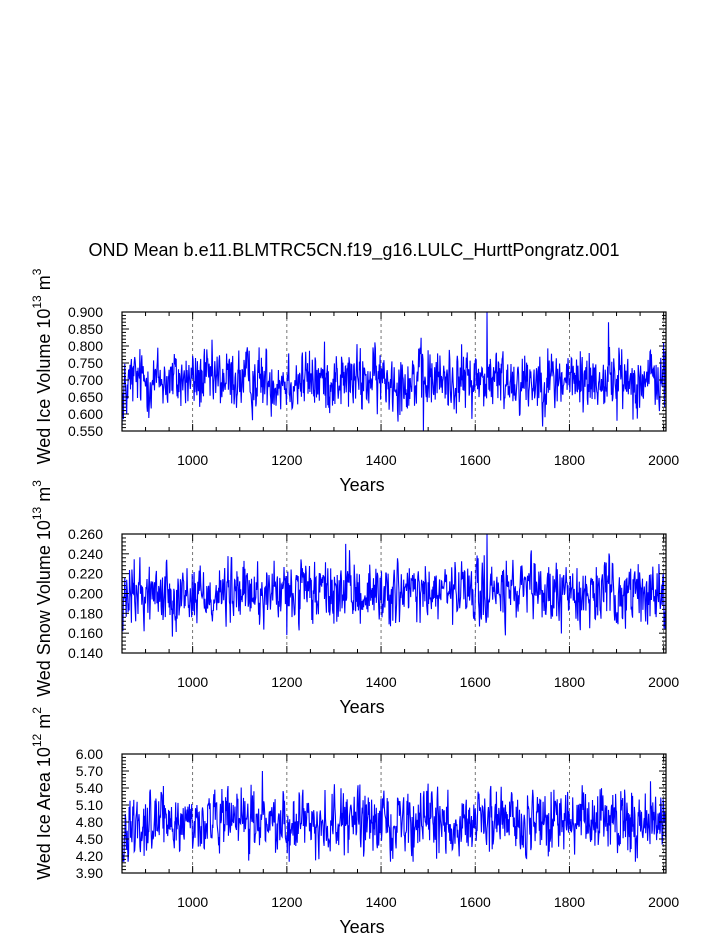  What do you see at coordinates (475, 682) in the screenshot?
I see `chart-snow-volume-xtick-label: 1600` at bounding box center [475, 682].